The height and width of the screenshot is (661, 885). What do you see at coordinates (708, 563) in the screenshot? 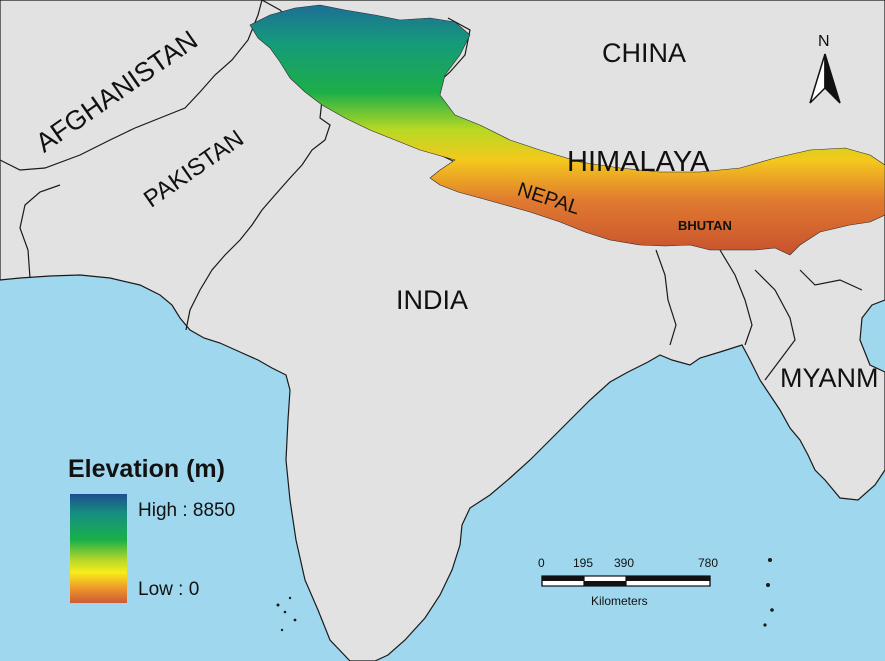
I see `scale-tick-780: 780` at bounding box center [708, 563].